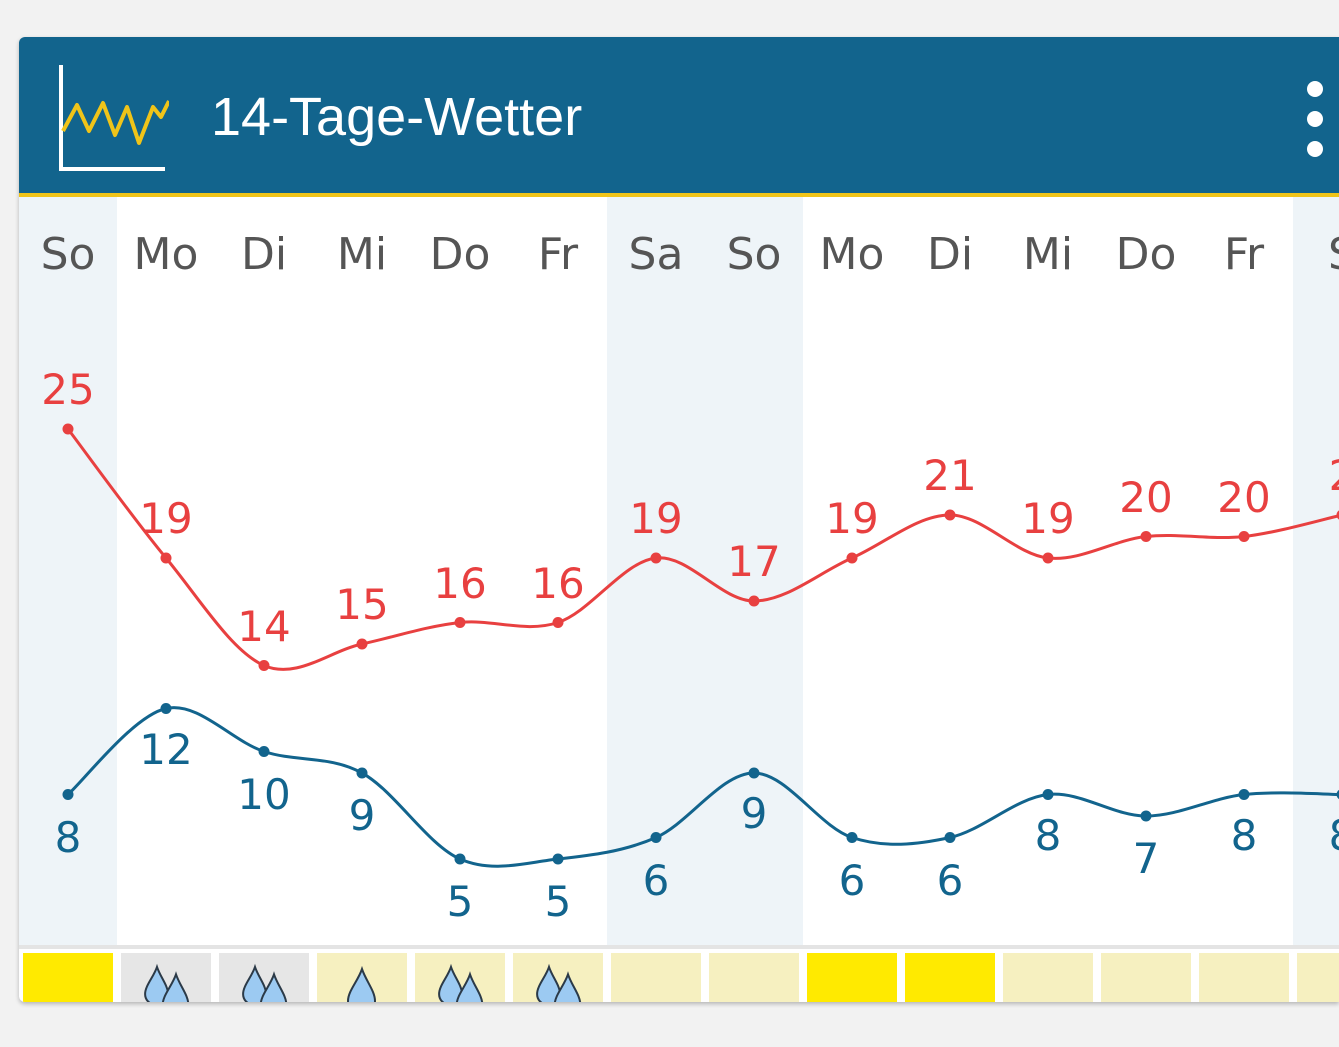  What do you see at coordinates (264, 794) in the screenshot?
I see `min-temp-label: 10` at bounding box center [264, 794].